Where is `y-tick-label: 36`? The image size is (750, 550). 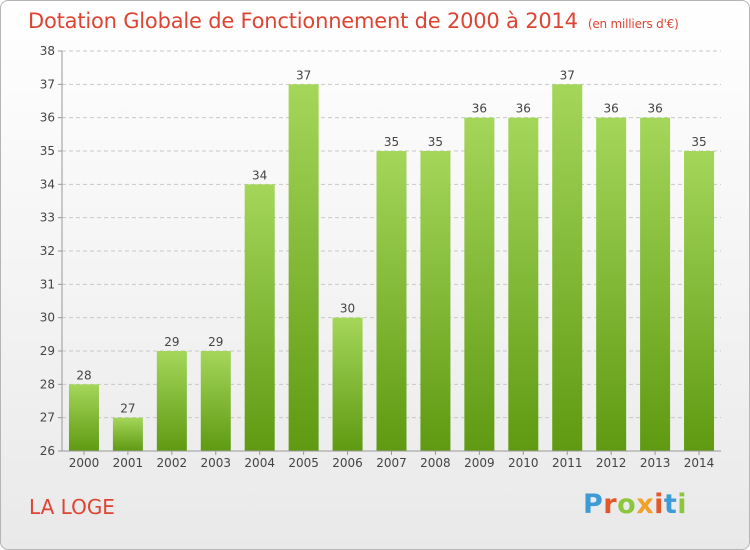 y-tick-label: 36 is located at coordinates (47, 118).